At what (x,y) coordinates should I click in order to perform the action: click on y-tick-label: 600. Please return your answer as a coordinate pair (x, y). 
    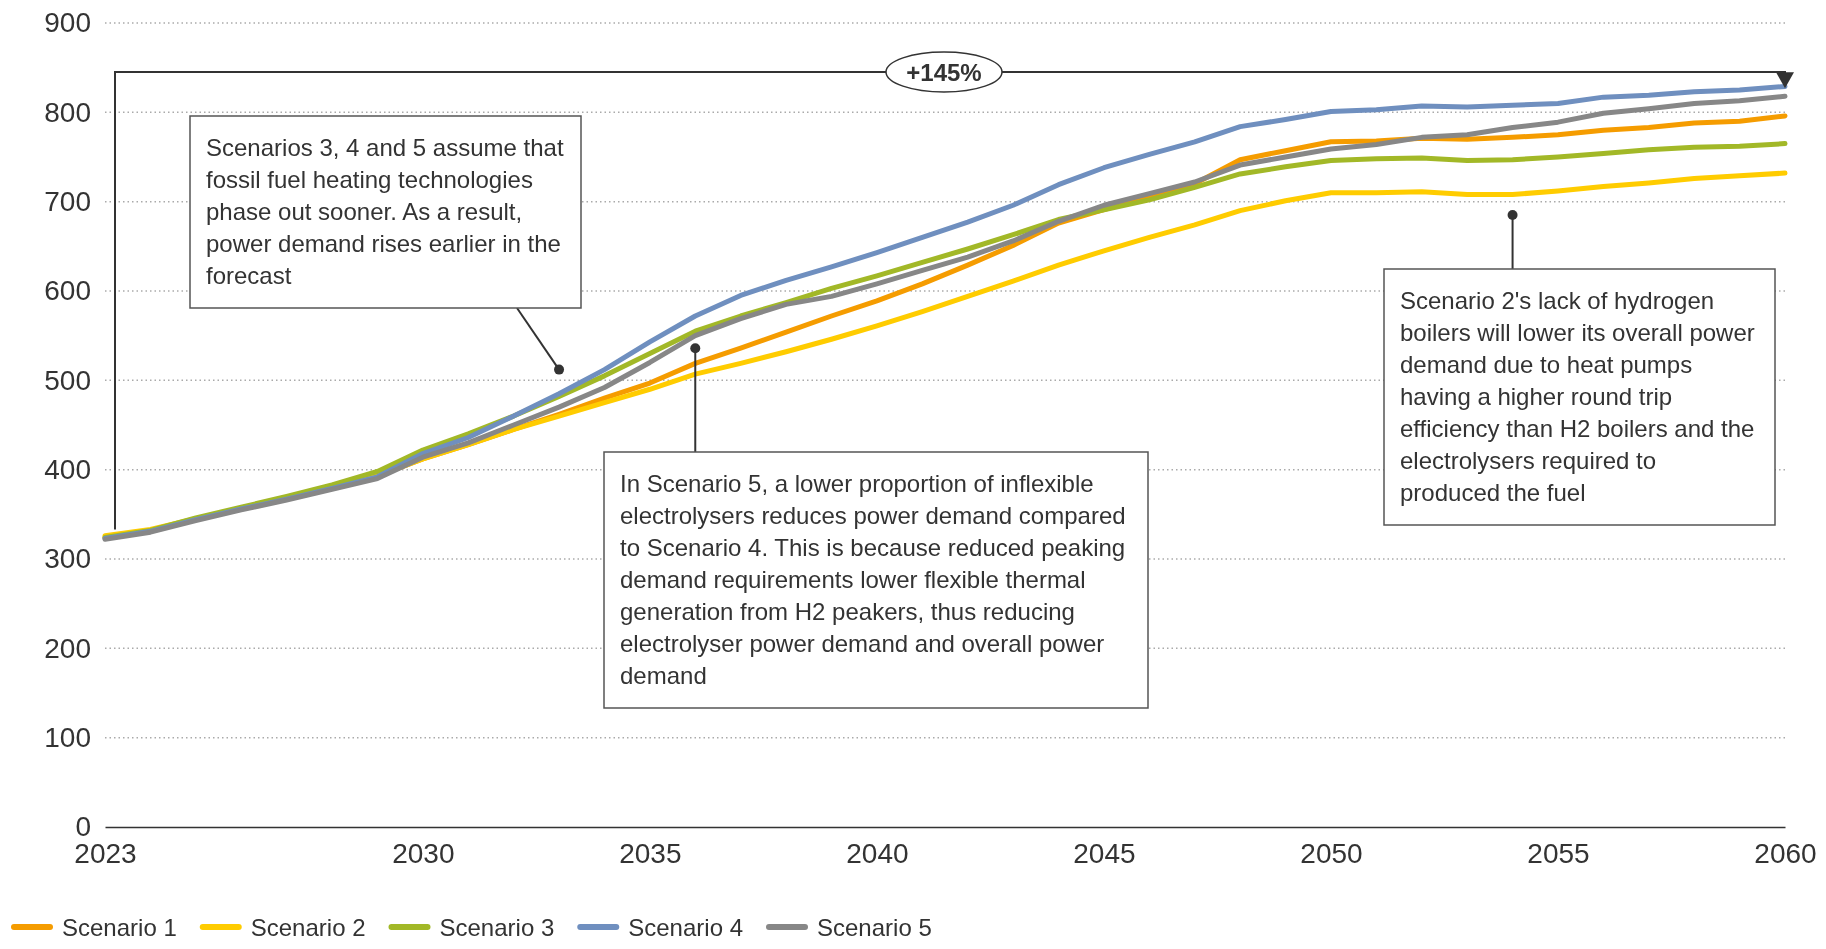
    Looking at the image, I should click on (67, 291).